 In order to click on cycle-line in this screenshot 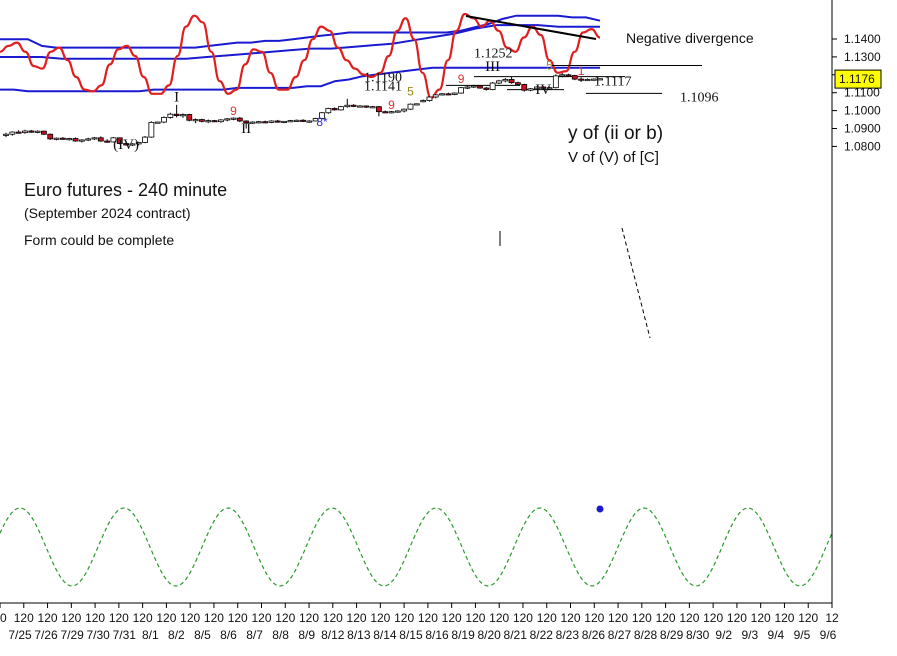, I will do `click(416, 547)`.